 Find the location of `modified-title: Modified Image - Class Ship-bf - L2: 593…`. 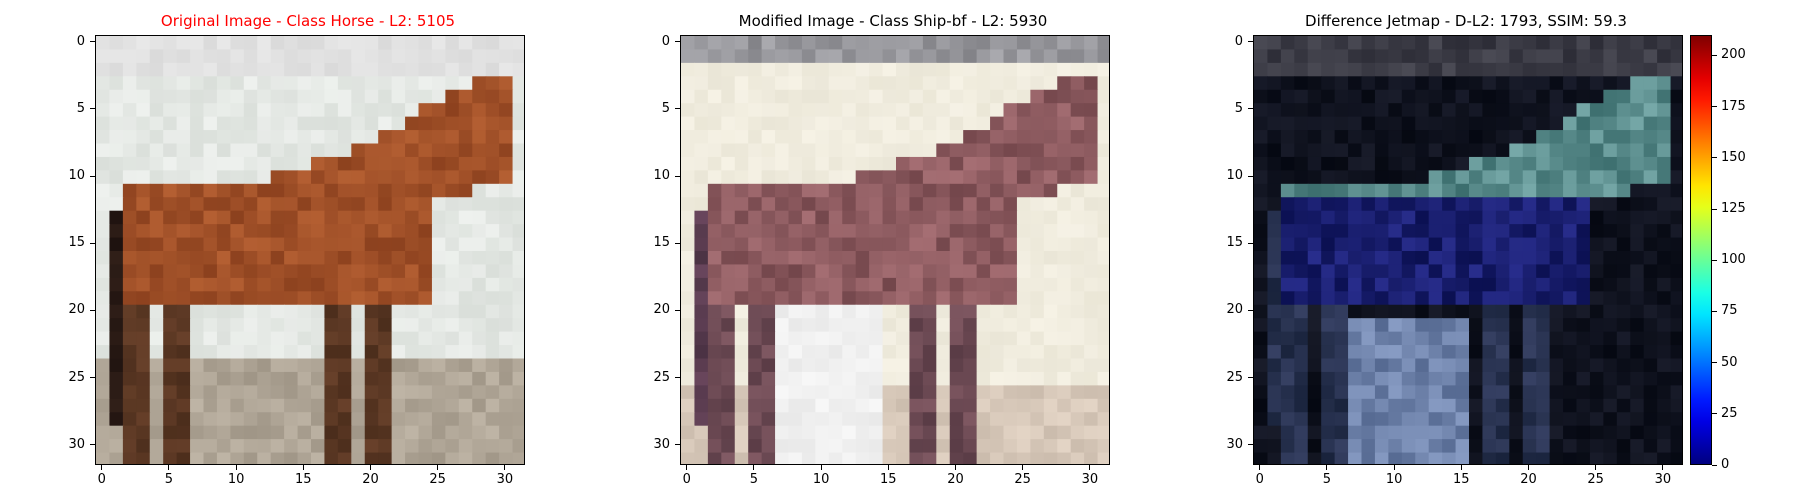

modified-title: Modified Image - Class Ship-bf - L2: 593… is located at coordinates (893, 21).